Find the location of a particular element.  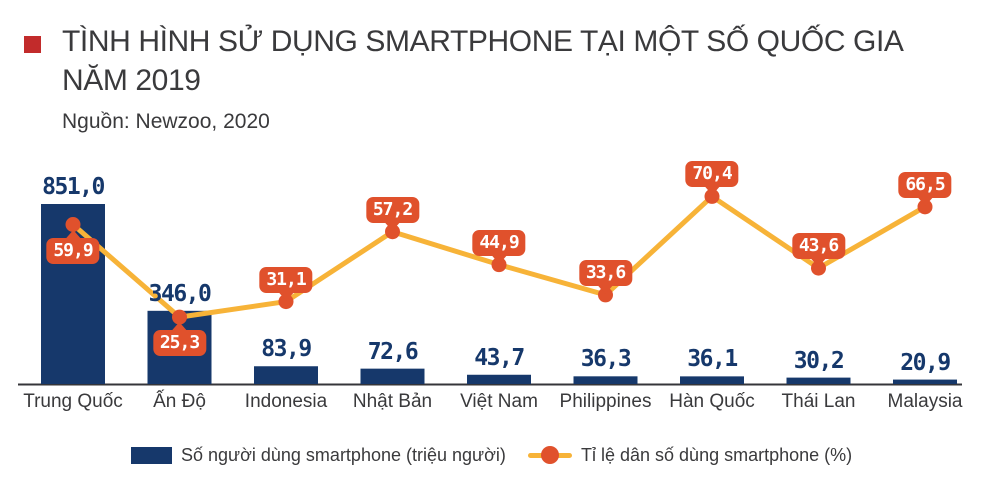

bar-value-label: 43,7 is located at coordinates (499, 357).